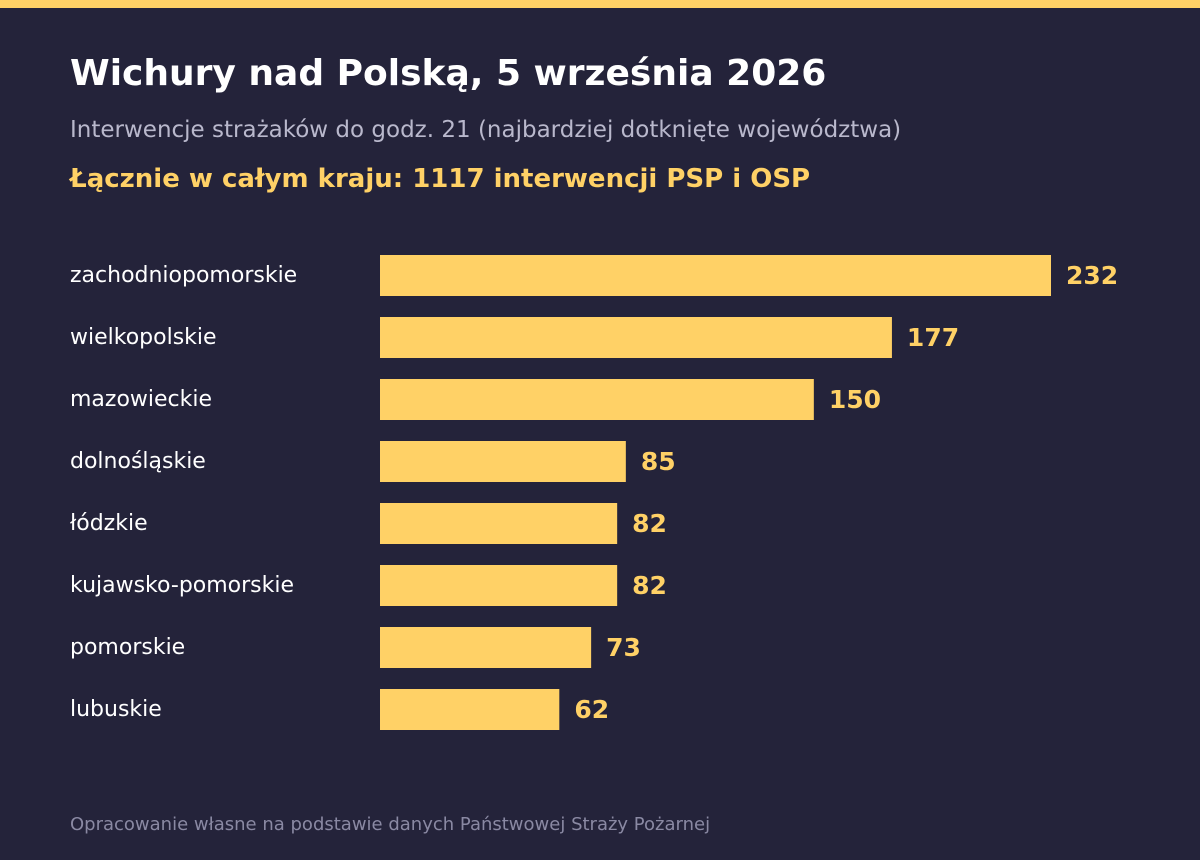 This screenshot has height=860, width=1200. Describe the element at coordinates (623, 647) in the screenshot. I see `value-label: 73` at that location.